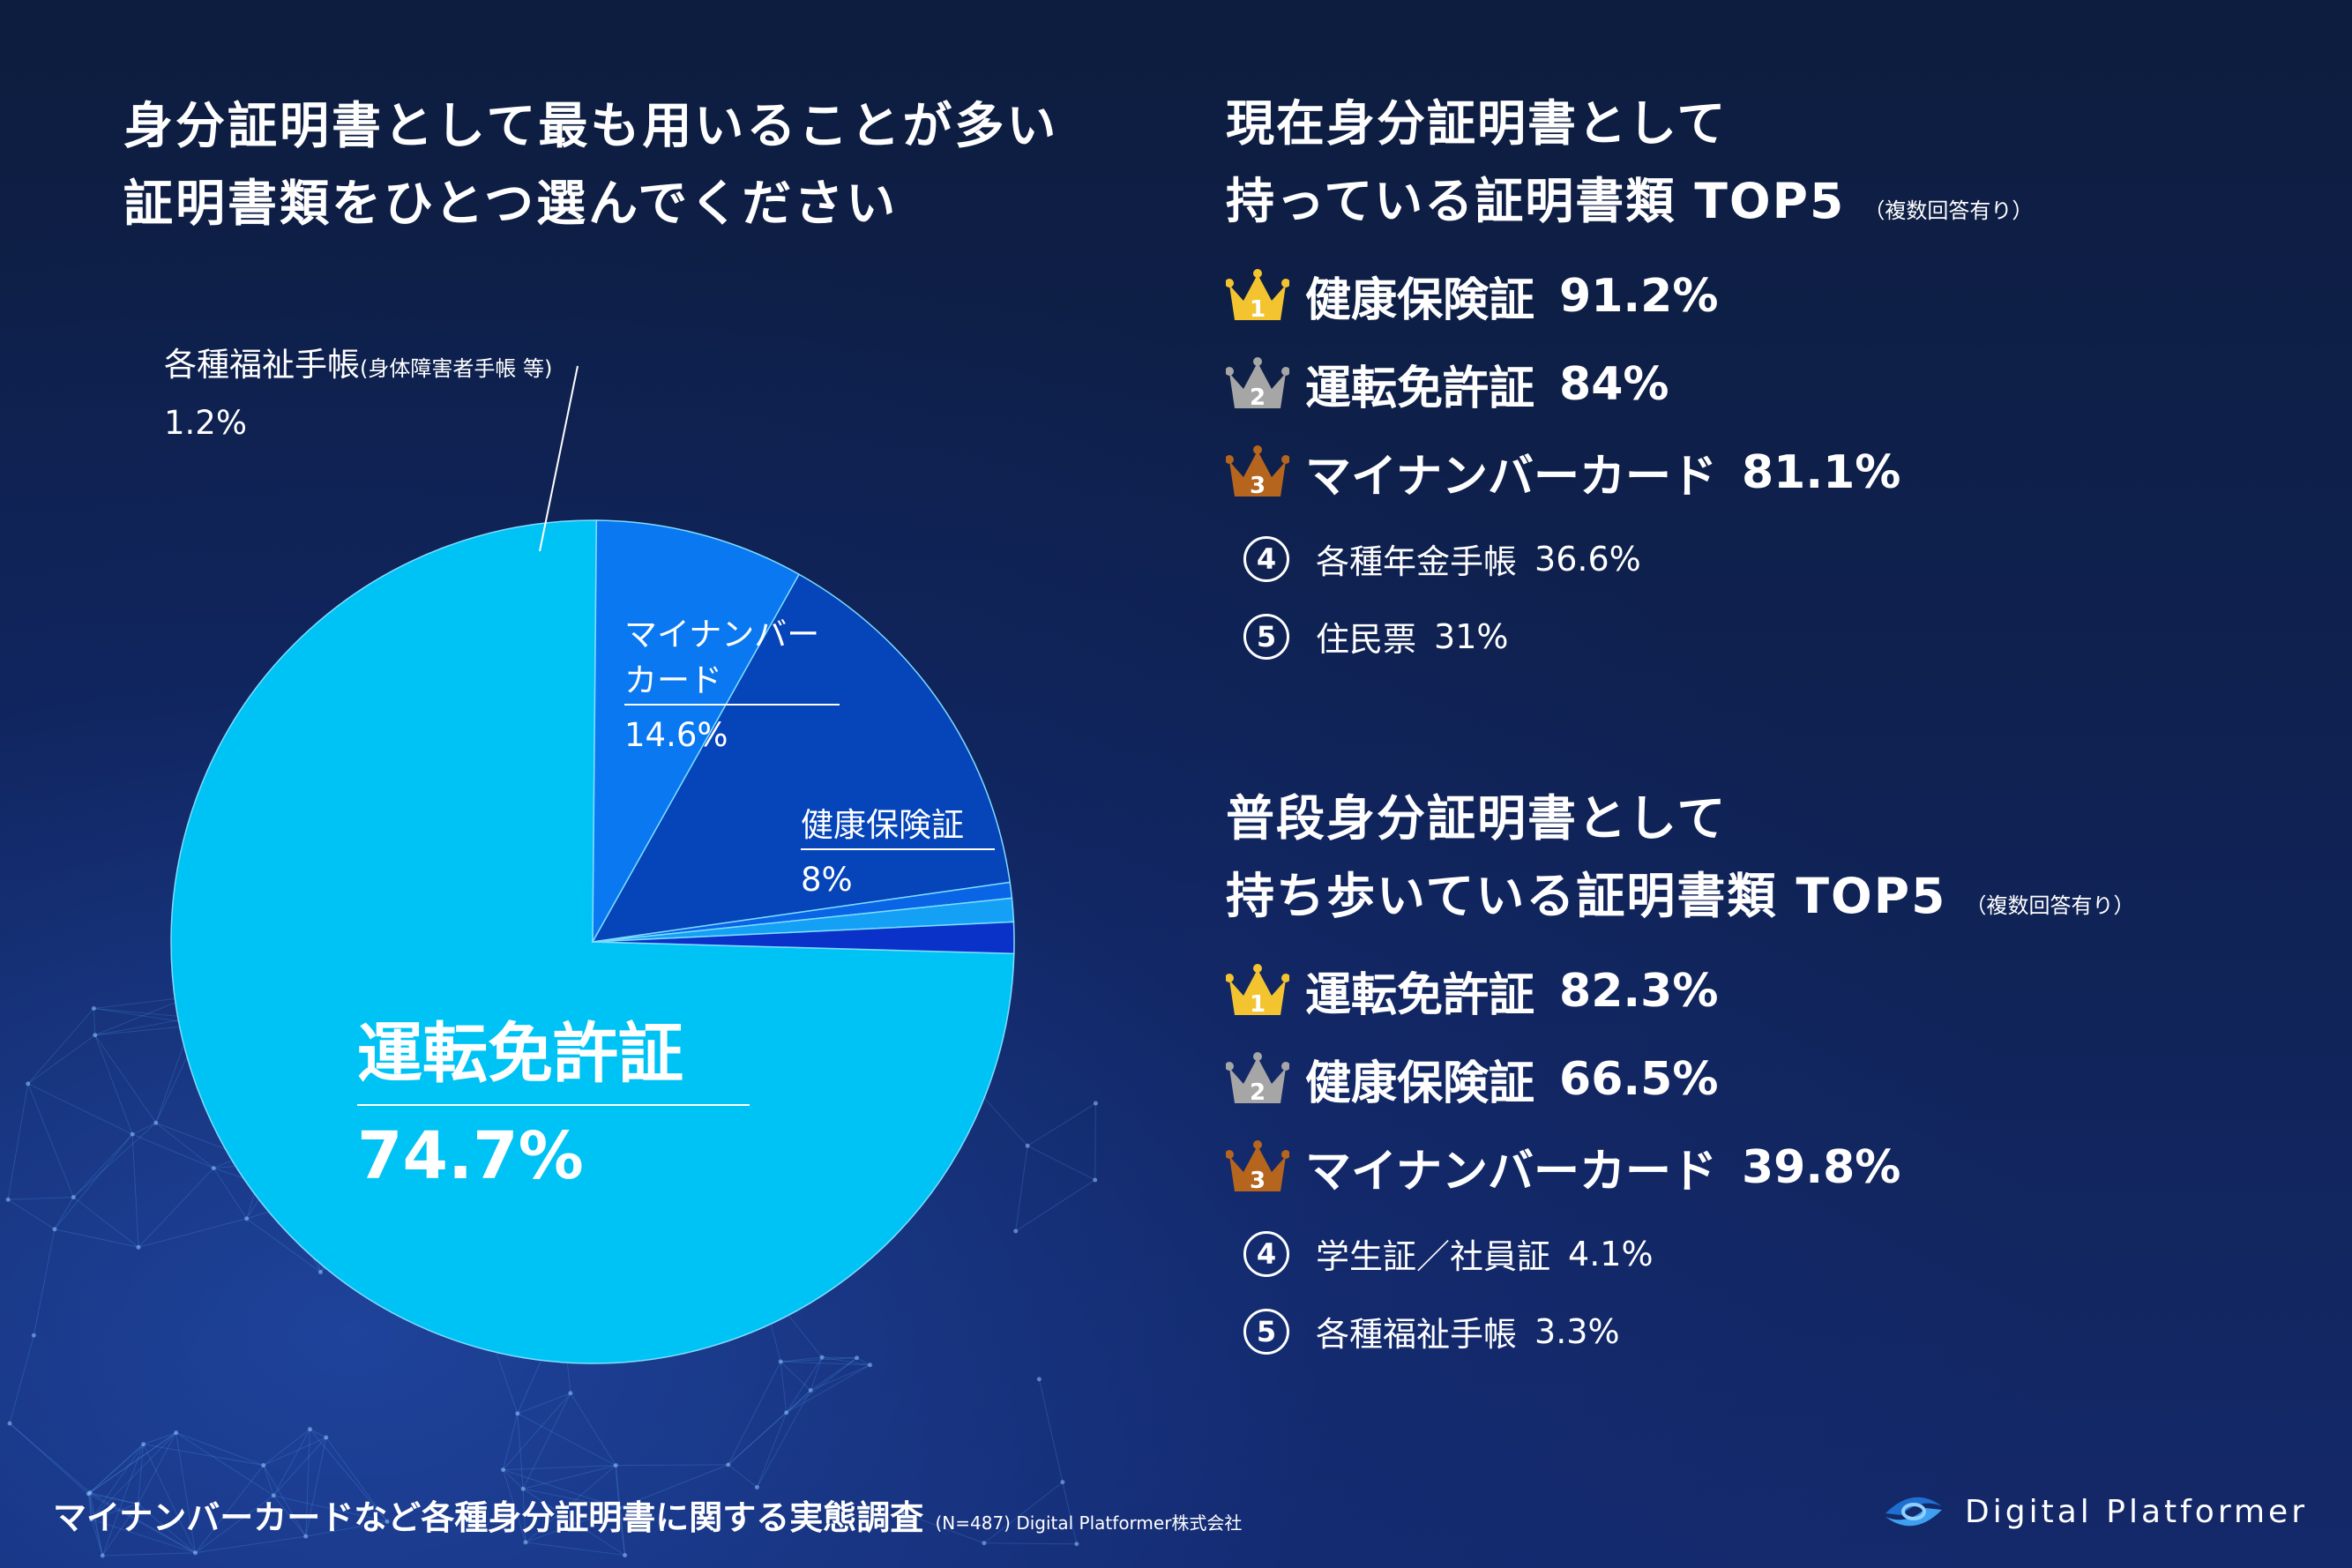  I want to click on section2-title: 普段身分証明書として 持ち歩いている証明書類 TOP5 （複数回答有り）, so click(1680, 862).